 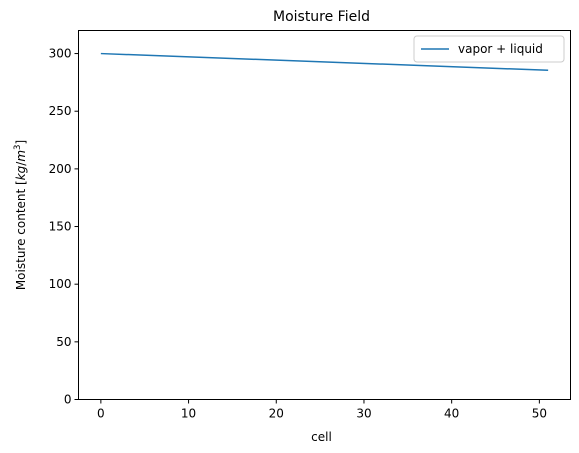 What do you see at coordinates (321, 17) in the screenshot?
I see `chart-title: Moisture Field` at bounding box center [321, 17].